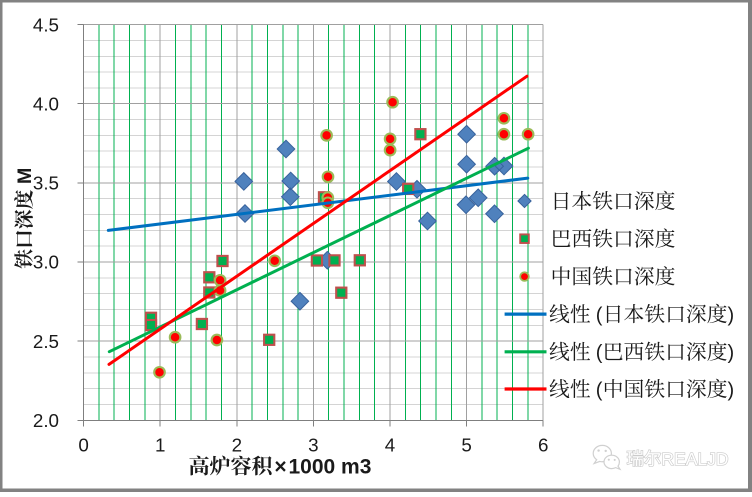 Image resolution: width=752 pixels, height=497 pixels. What do you see at coordinates (466, 444) in the screenshot?
I see `svg-text: 5` at bounding box center [466, 444].